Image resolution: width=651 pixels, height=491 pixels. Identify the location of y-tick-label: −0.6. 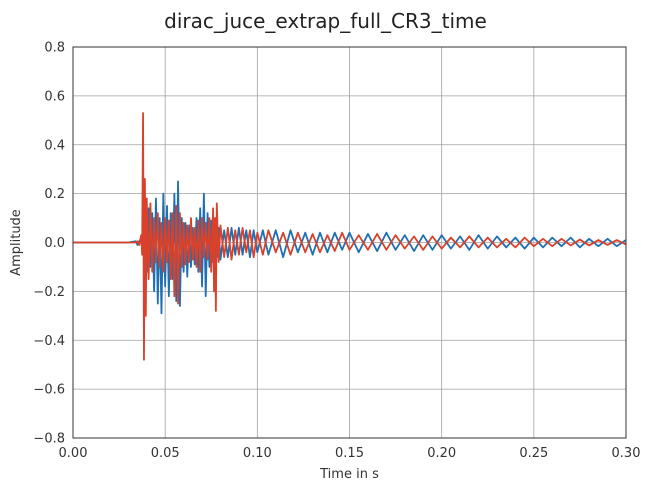
(49, 390).